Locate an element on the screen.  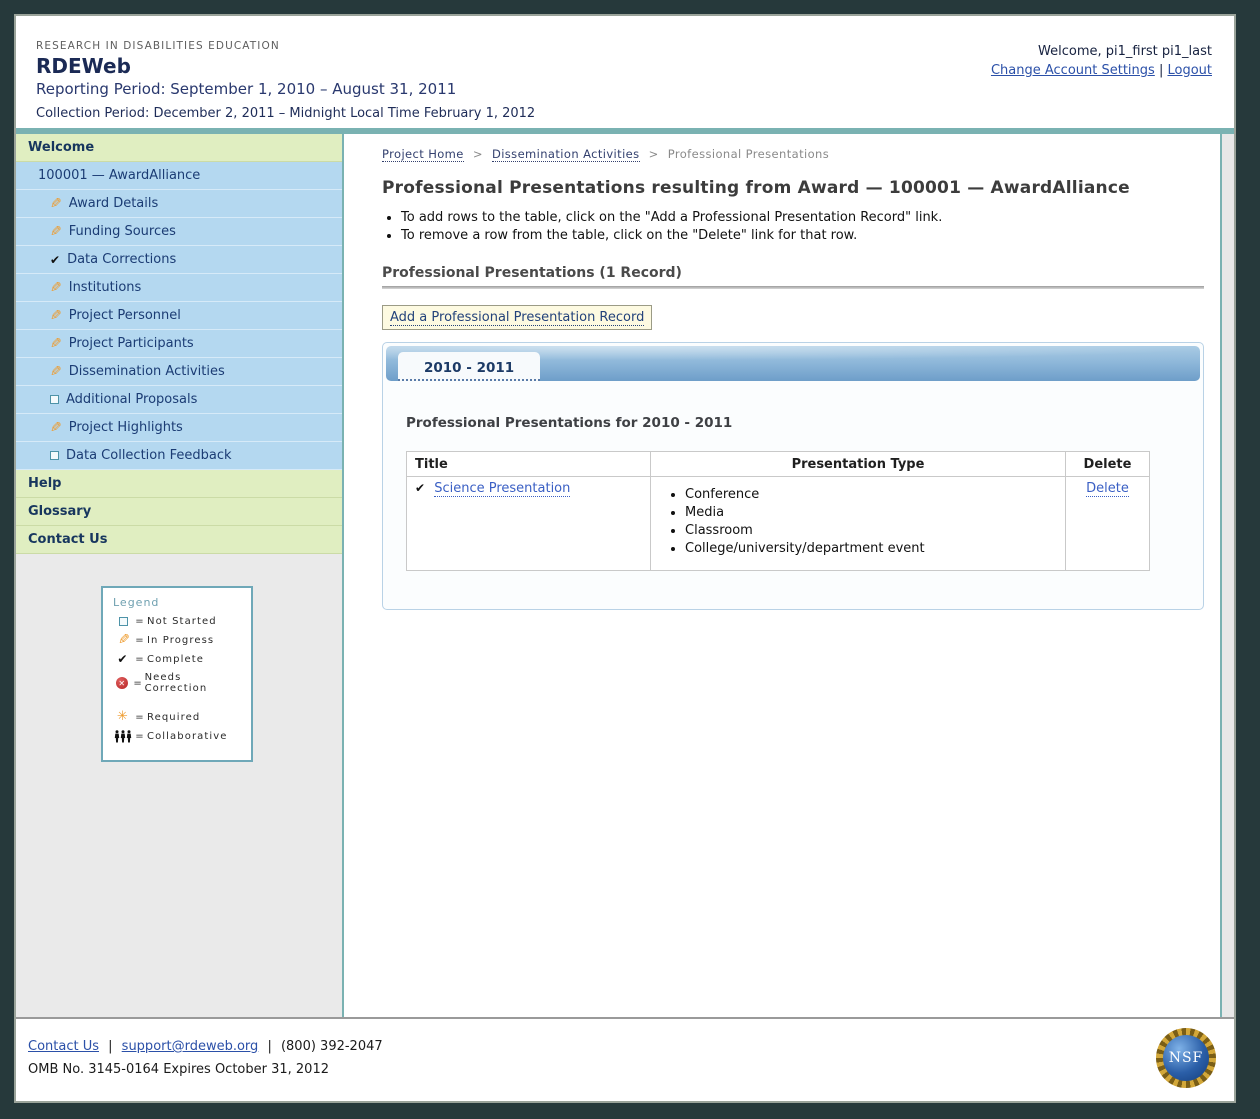
complete-check-icon: ✔ is located at coordinates (420, 488).